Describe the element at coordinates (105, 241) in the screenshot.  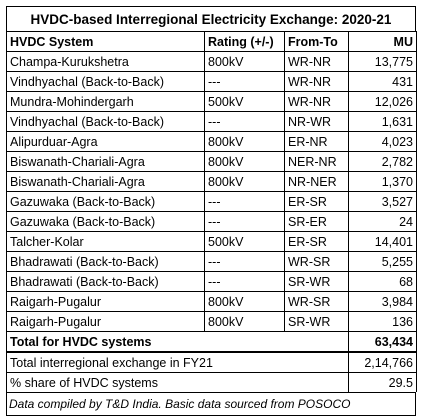
I see `cell-hvdc-system: Talcher-Kolar` at that location.